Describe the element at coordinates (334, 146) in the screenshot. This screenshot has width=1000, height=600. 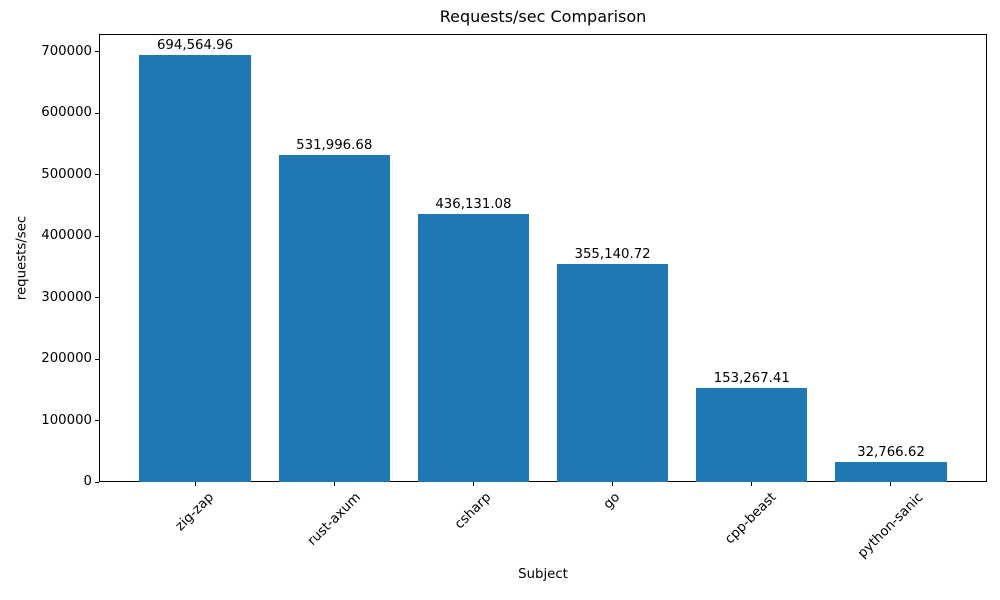
I see `bar-value-label: 531,996.68` at that location.